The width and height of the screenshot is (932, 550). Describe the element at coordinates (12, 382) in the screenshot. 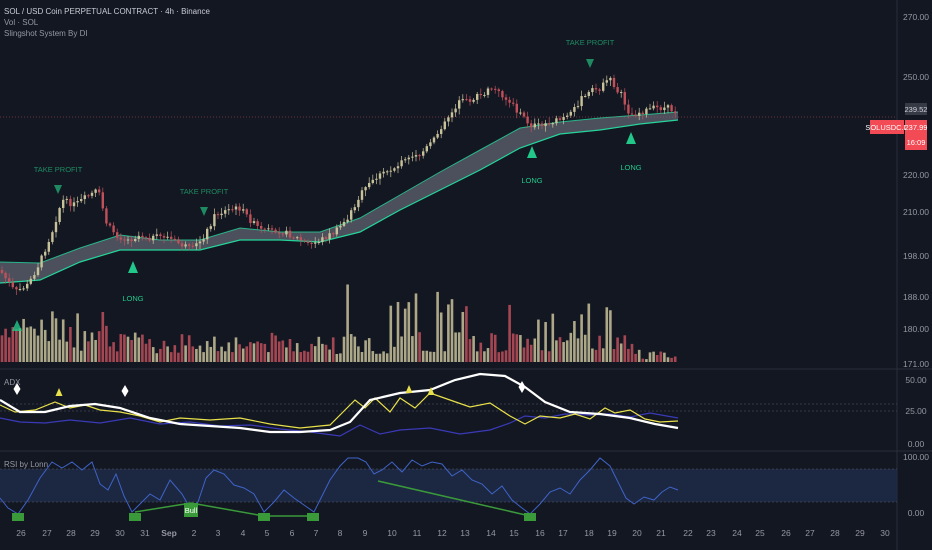

I see `adx-legend: ADX` at that location.